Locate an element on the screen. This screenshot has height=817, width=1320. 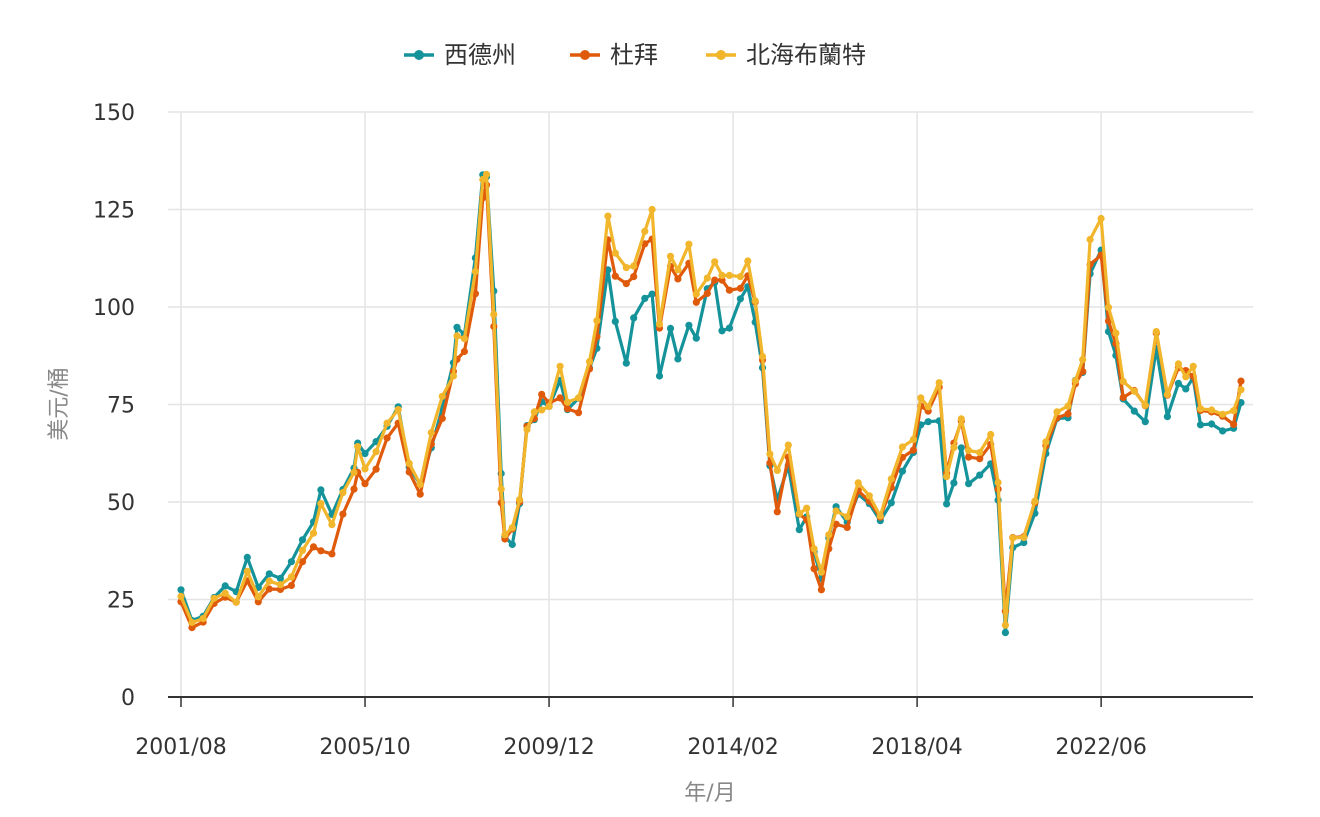
legend-label: 杜拜 is located at coordinates (634, 55).